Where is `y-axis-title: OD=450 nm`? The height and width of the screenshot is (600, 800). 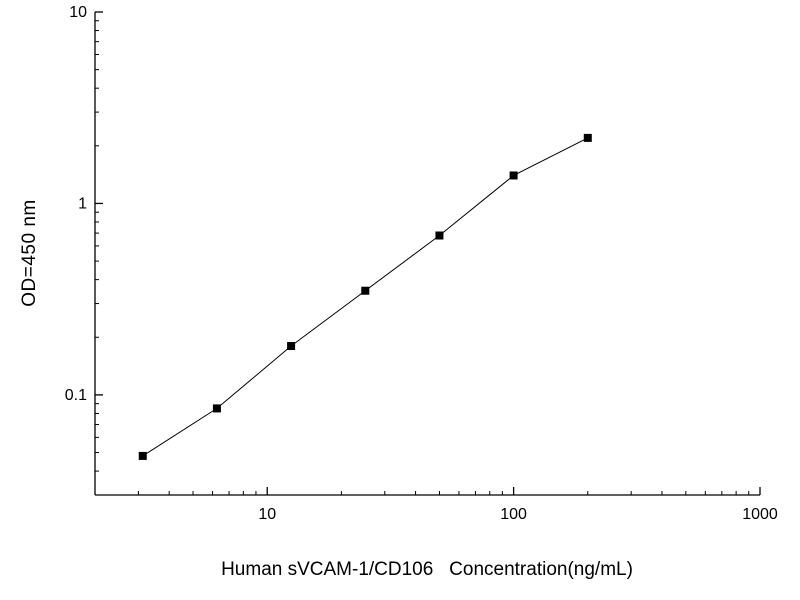
y-axis-title: OD=450 nm is located at coordinates (29, 253).